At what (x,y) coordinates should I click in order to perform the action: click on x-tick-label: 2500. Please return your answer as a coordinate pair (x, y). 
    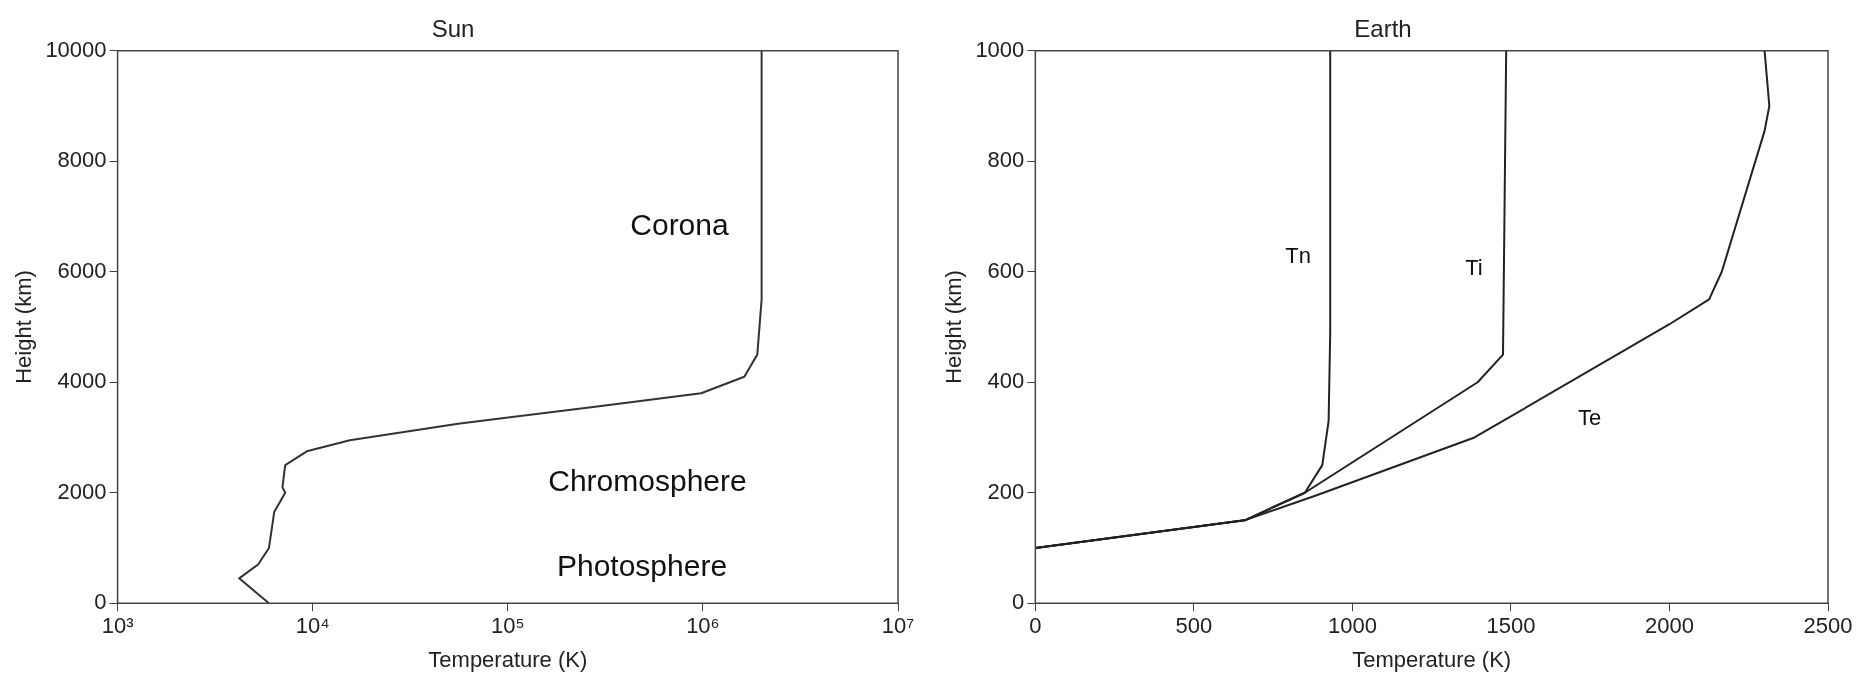
    Looking at the image, I should click on (1828, 626).